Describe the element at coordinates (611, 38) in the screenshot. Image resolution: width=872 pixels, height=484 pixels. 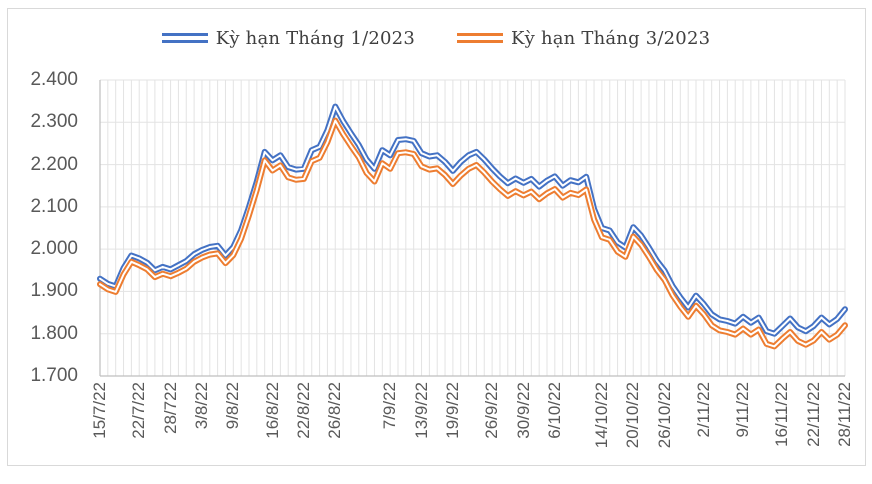
I see `legend-label-ky-han-thang-3-2023: Kỳ hạn Tháng 3/2023` at that location.